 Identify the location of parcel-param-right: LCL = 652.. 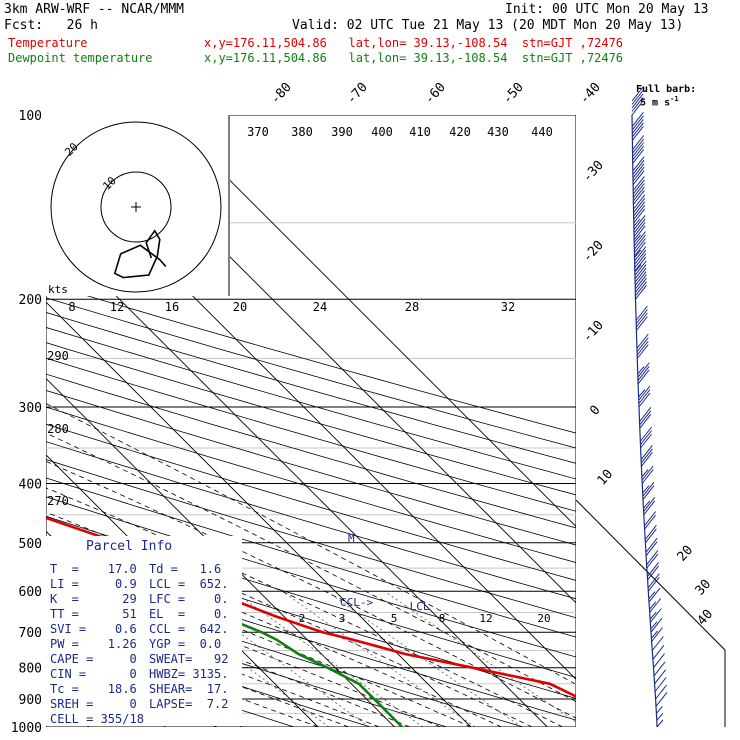
(189, 584).